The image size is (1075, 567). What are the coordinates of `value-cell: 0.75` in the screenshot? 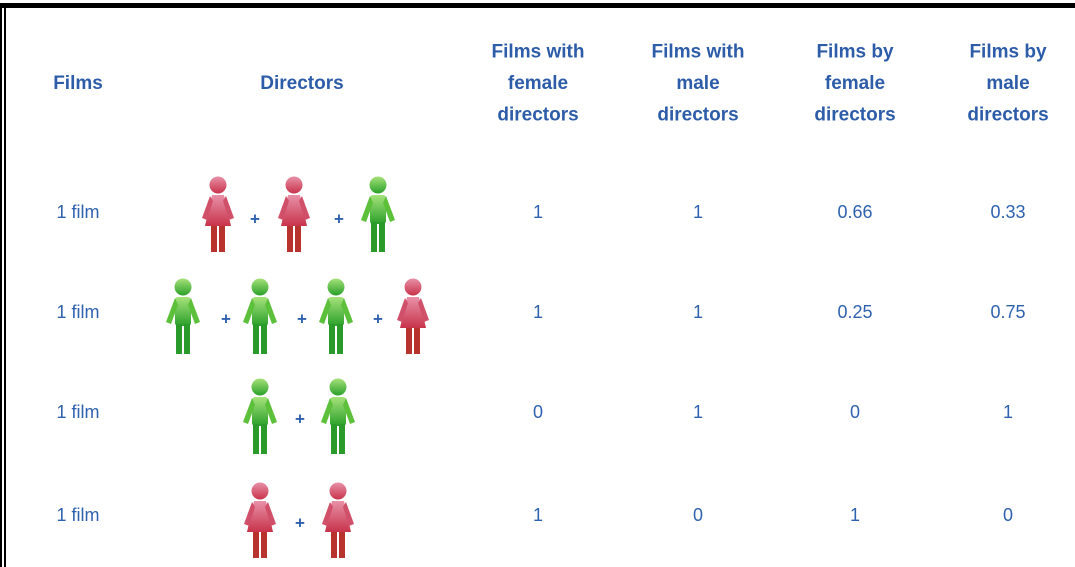 It's located at (1007, 312).